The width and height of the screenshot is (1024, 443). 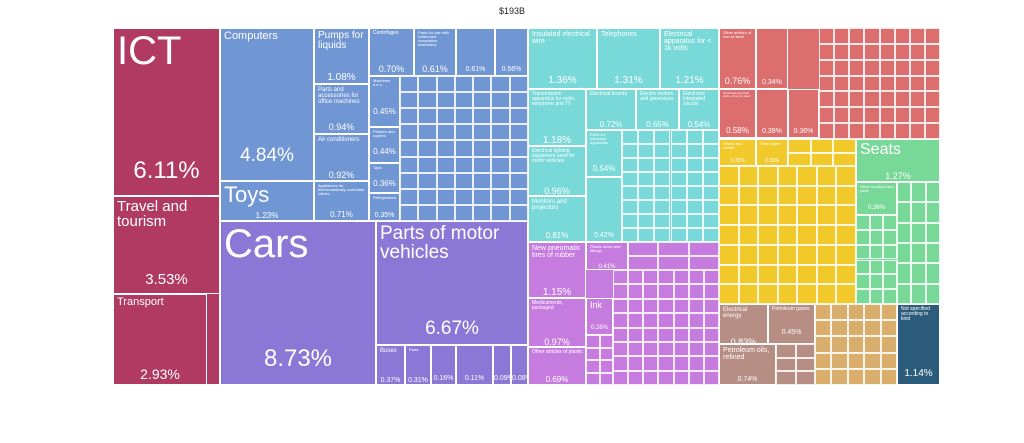 What do you see at coordinates (562, 58) in the screenshot?
I see `treemap-tile: Insulated electrical wire 1.36%` at bounding box center [562, 58].